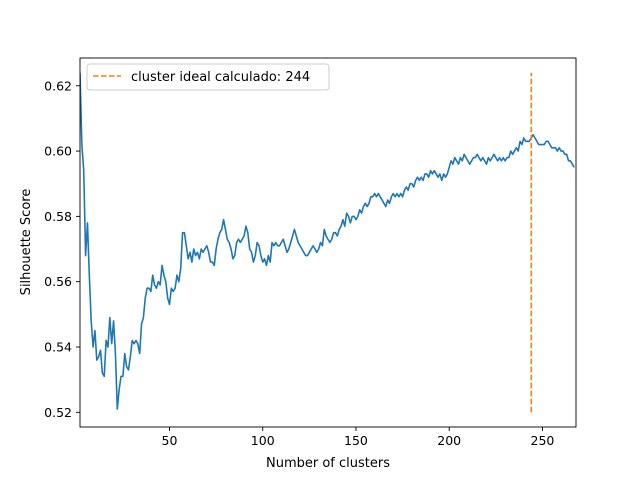 The height and width of the screenshot is (480, 640). I want to click on y-tick-label: 0.62, so click(58, 85).